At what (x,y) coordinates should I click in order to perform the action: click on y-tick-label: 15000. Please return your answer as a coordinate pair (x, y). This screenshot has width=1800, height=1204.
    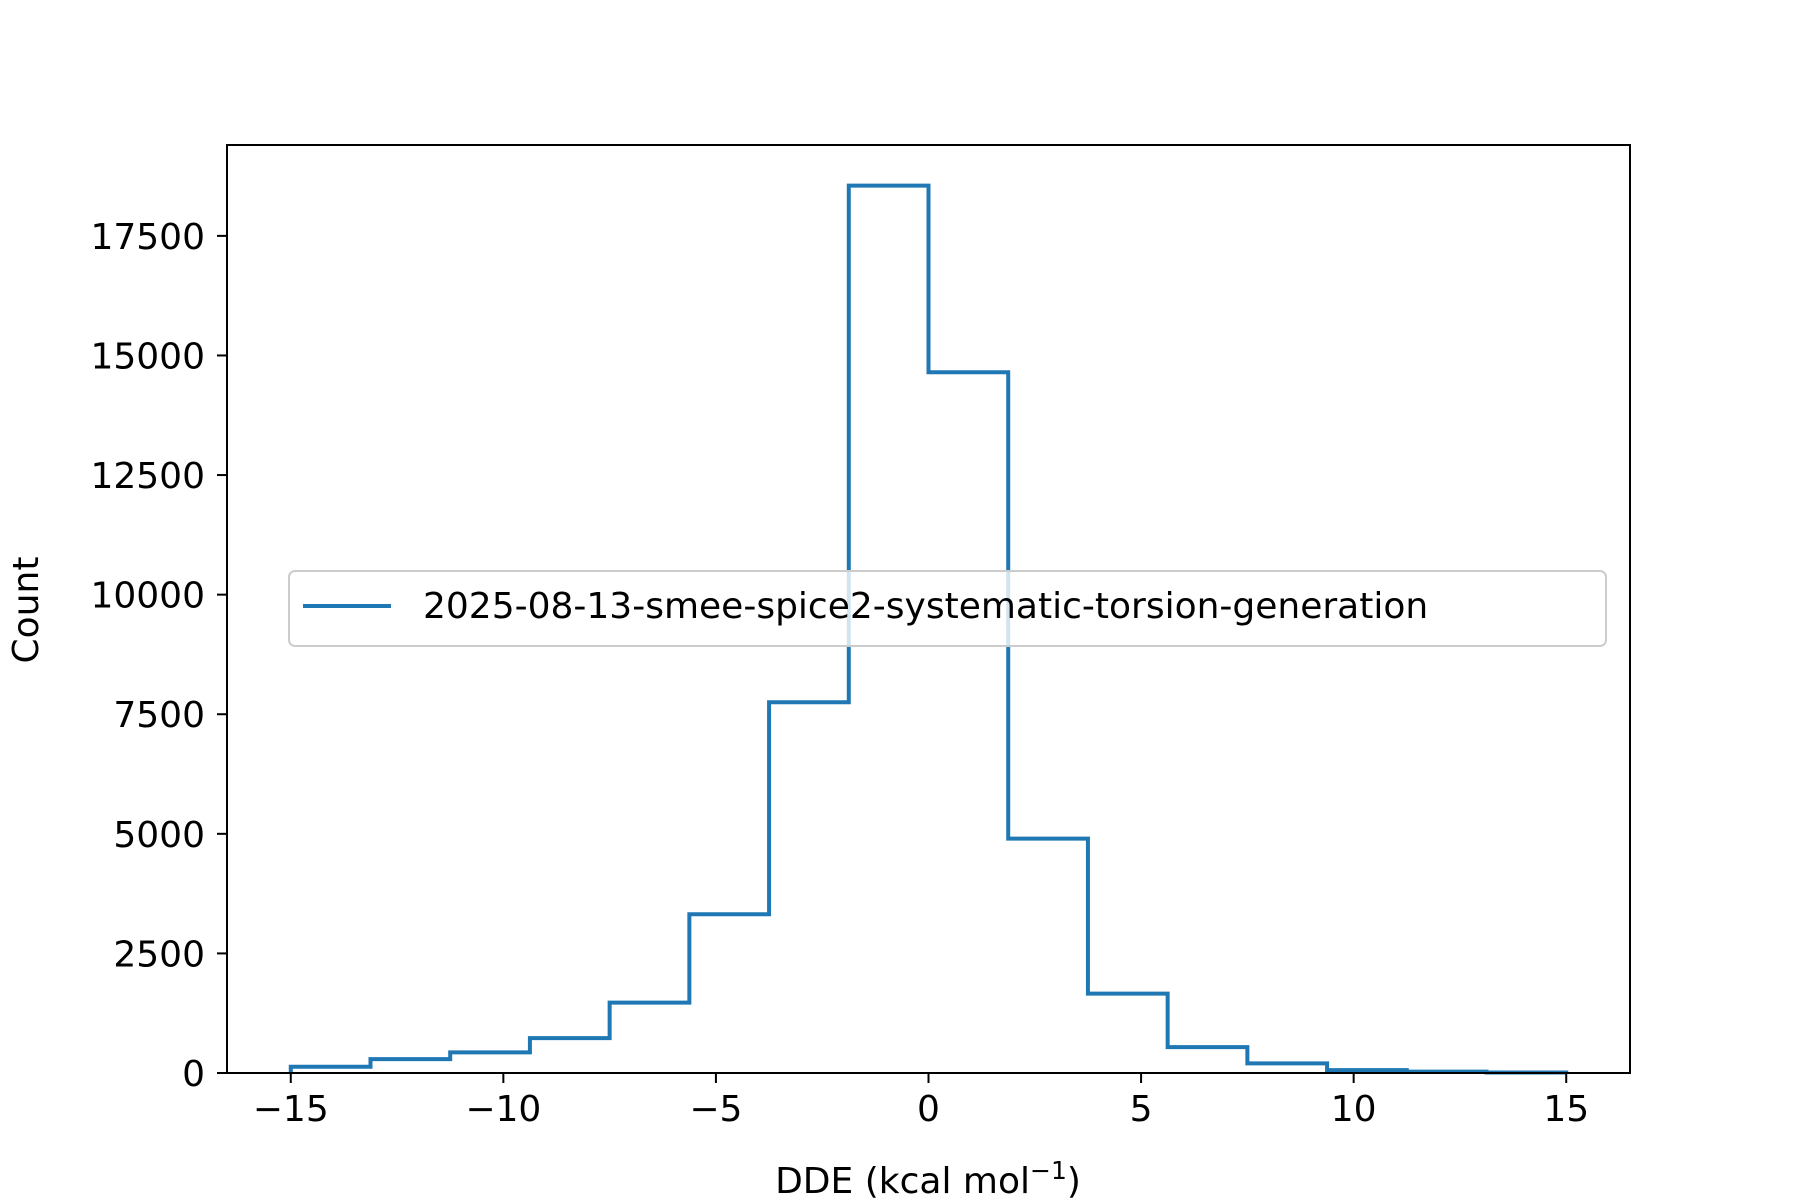
    Looking at the image, I should click on (147, 356).